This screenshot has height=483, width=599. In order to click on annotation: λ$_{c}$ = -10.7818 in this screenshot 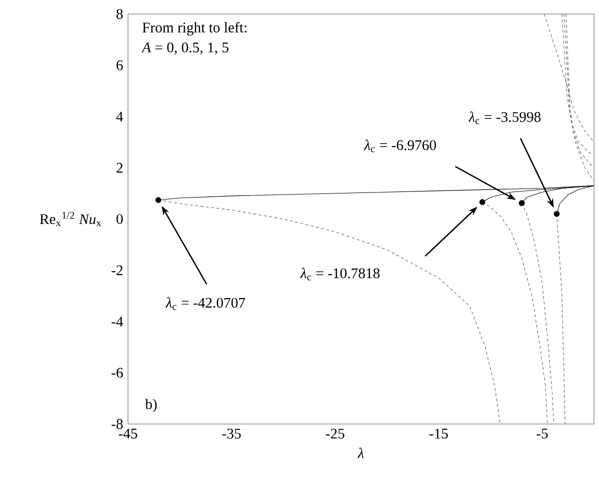, I will do `click(340, 274)`.